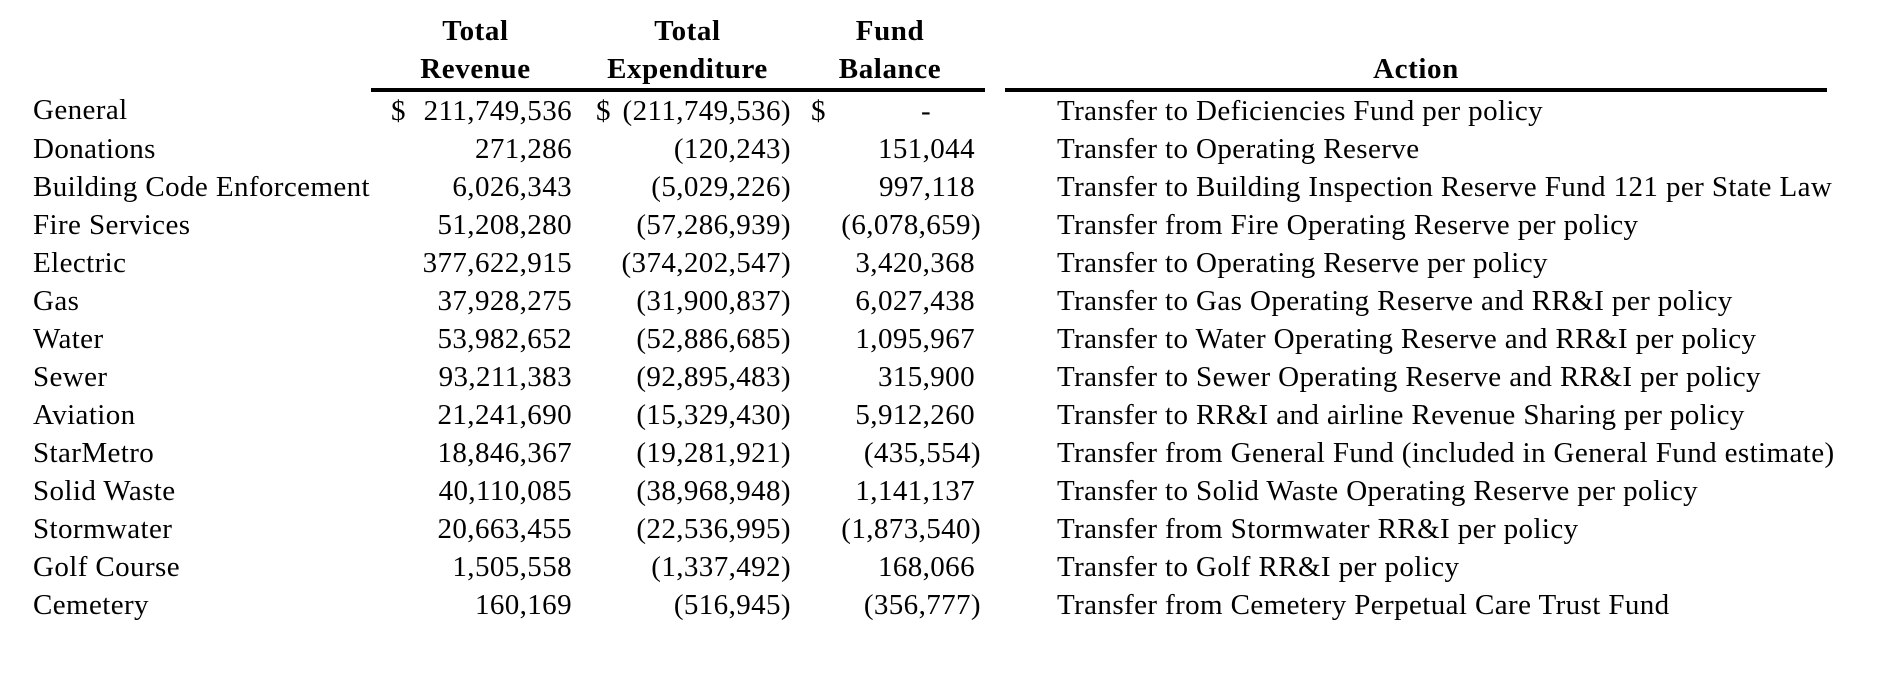 Image resolution: width=1891 pixels, height=682 pixels. I want to click on total-revenue-header-line1: Total, so click(475, 31).